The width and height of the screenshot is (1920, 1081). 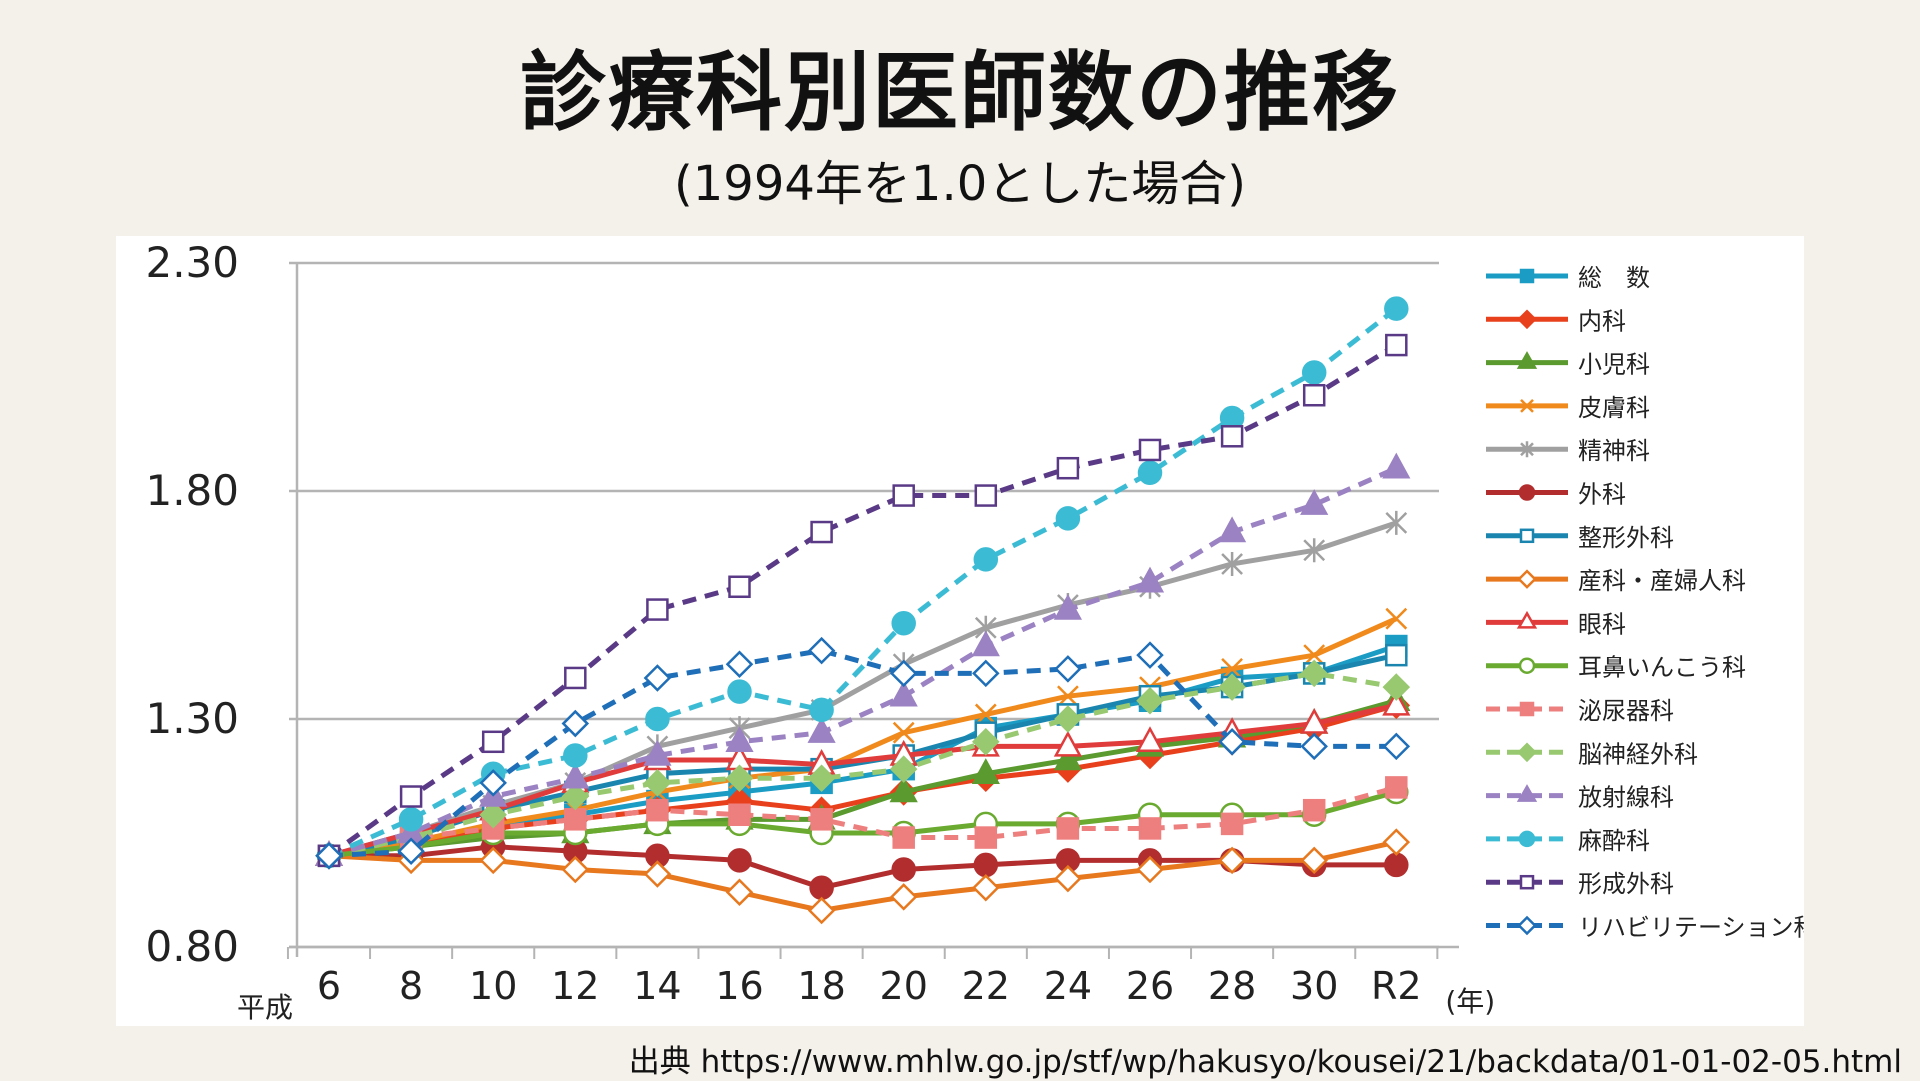 I want to click on legend-item: 精神科, so click(x=1568, y=451).